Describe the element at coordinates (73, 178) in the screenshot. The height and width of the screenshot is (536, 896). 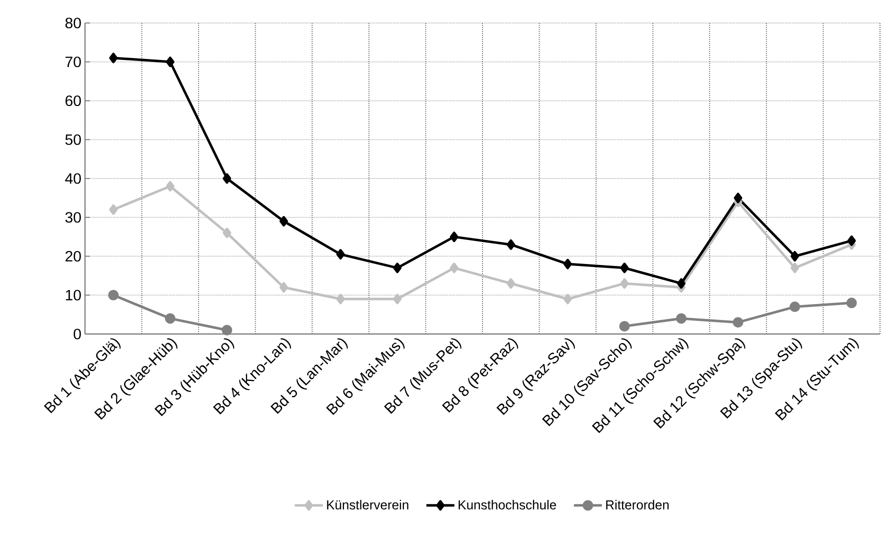
I see `y-tick-label: 40` at that location.